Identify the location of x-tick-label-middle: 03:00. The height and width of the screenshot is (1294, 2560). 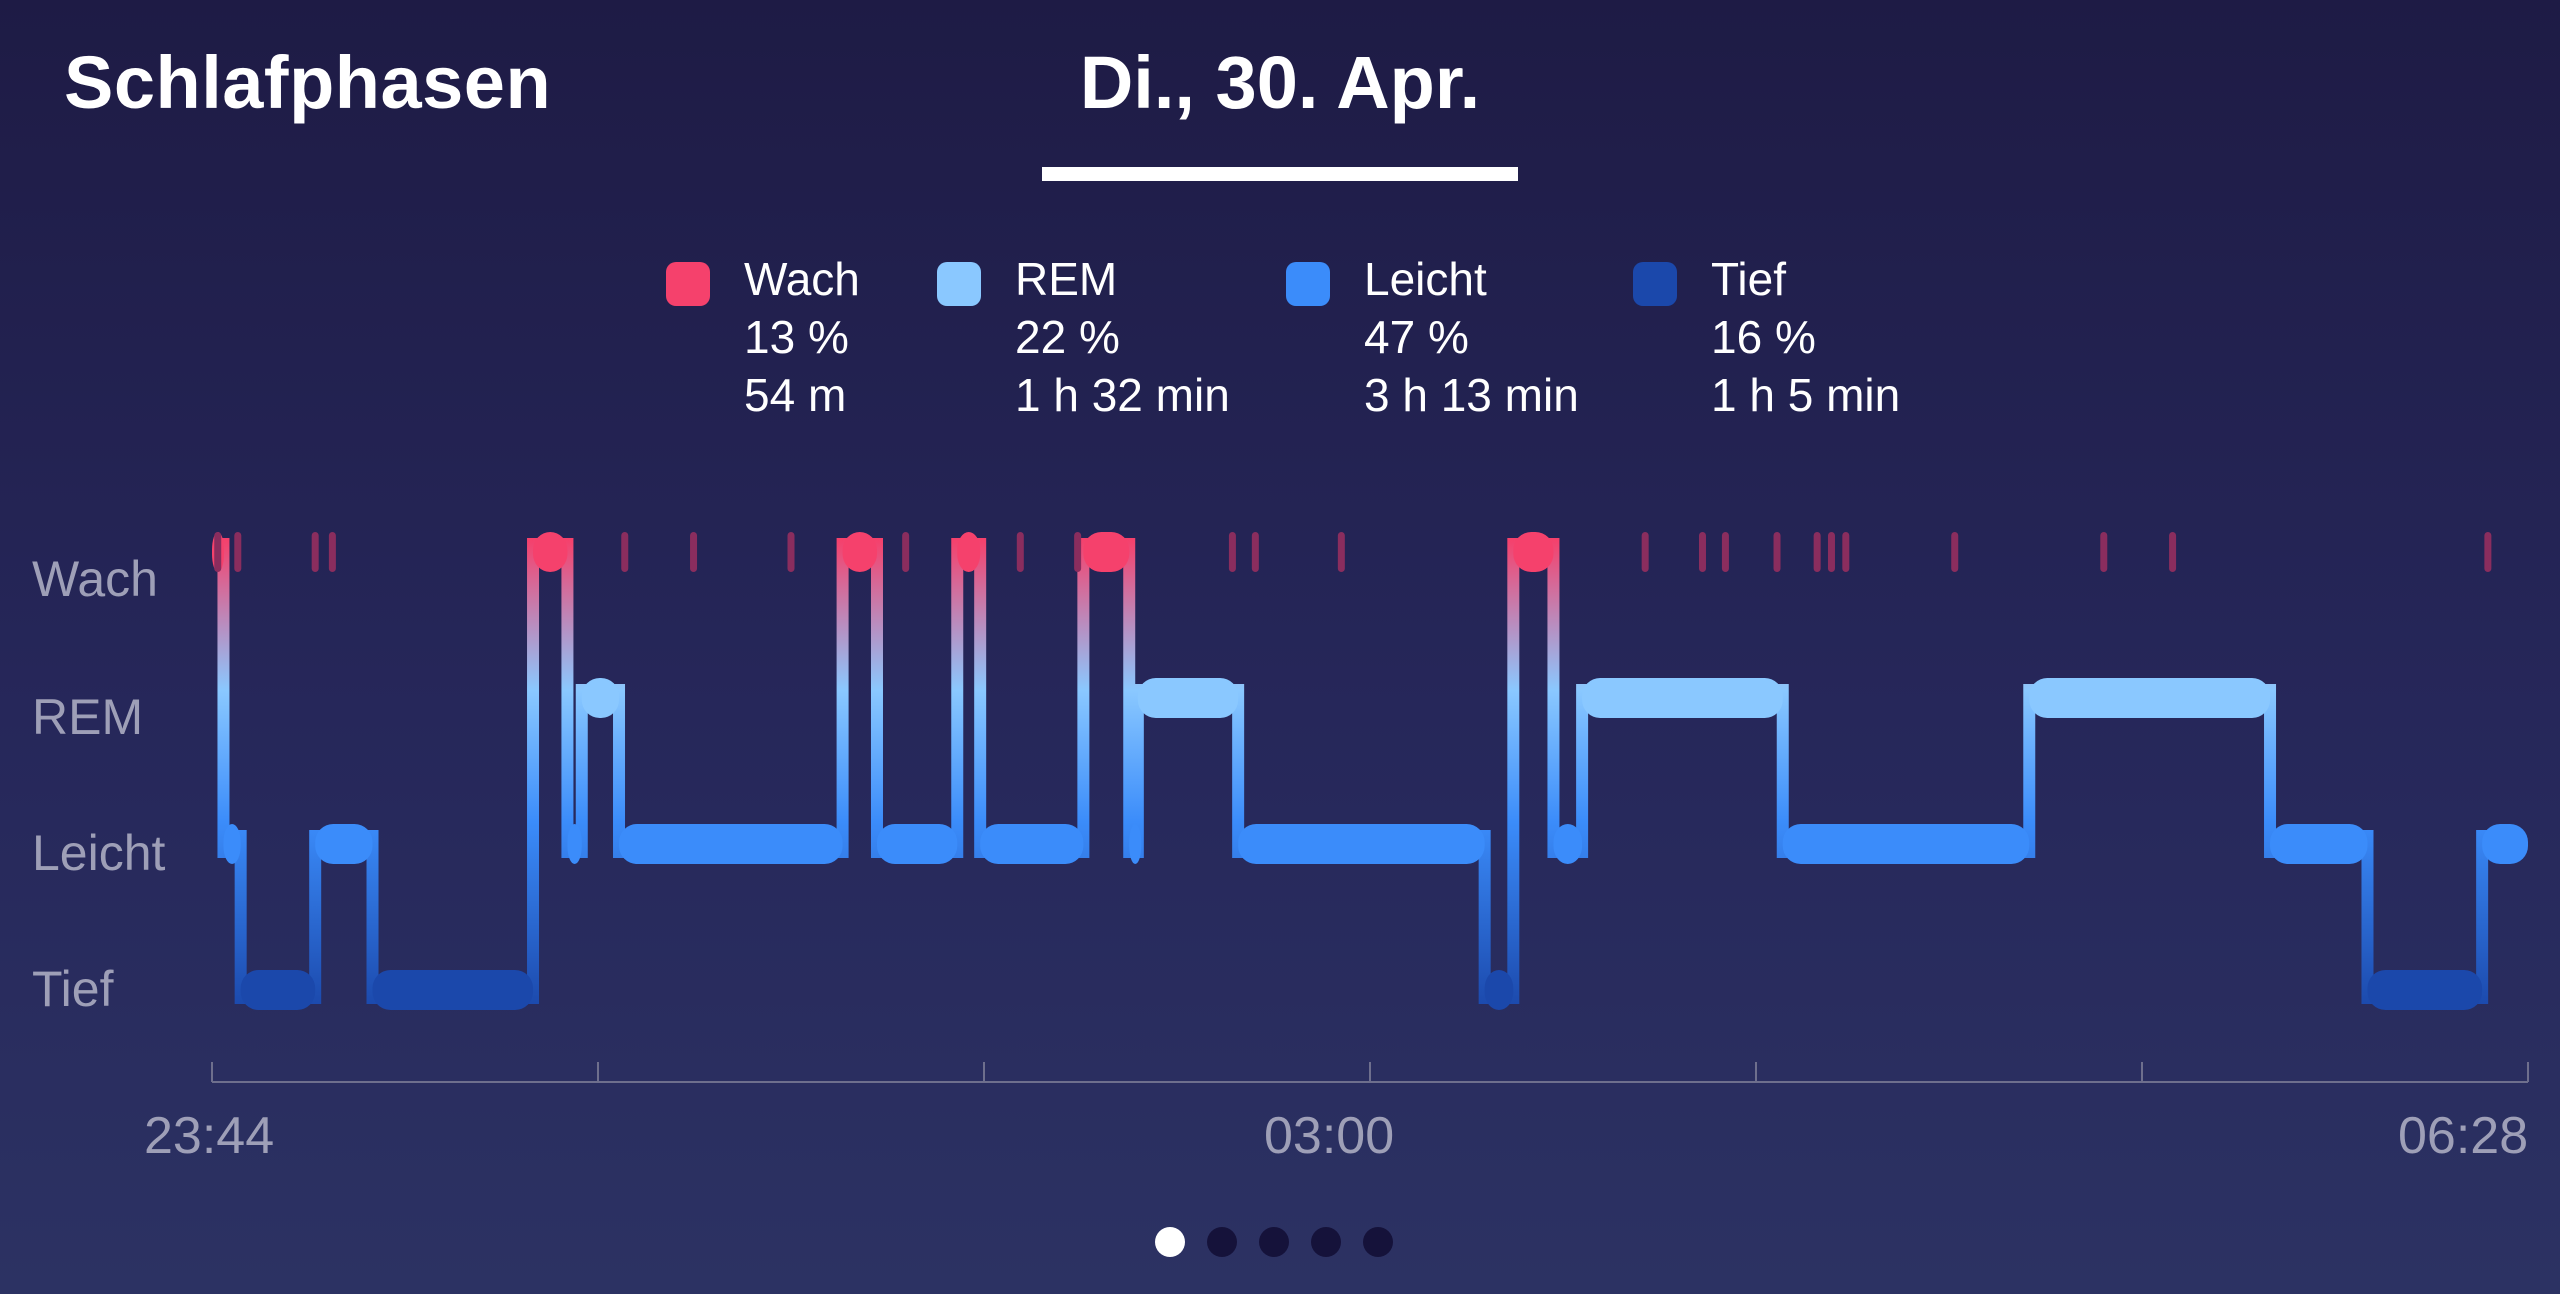
(1329, 1136).